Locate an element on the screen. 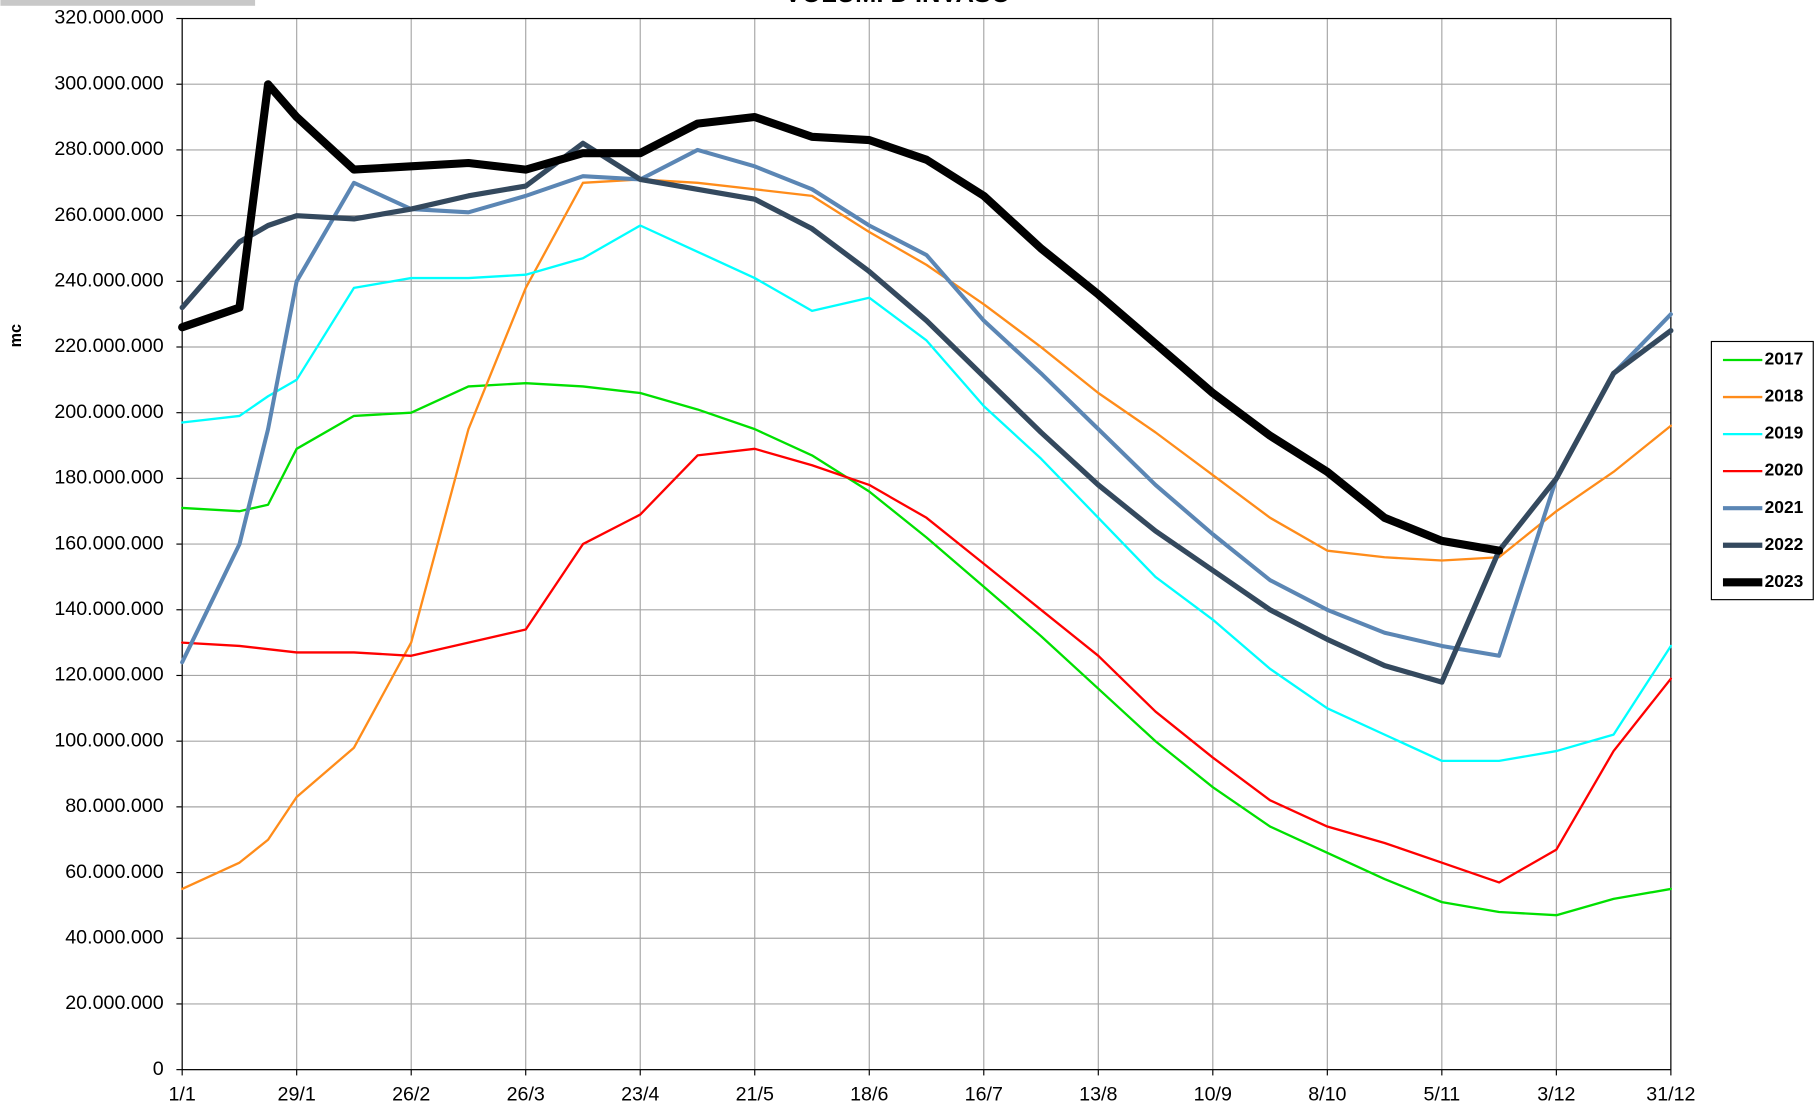 This screenshot has width=1816, height=1109. y-tick-label: 0 is located at coordinates (158, 1069).